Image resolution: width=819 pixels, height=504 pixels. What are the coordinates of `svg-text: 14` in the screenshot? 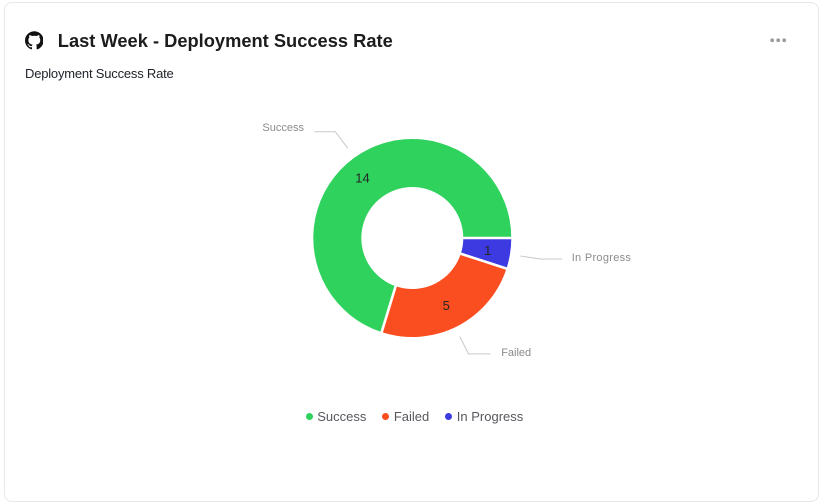 It's located at (362, 178).